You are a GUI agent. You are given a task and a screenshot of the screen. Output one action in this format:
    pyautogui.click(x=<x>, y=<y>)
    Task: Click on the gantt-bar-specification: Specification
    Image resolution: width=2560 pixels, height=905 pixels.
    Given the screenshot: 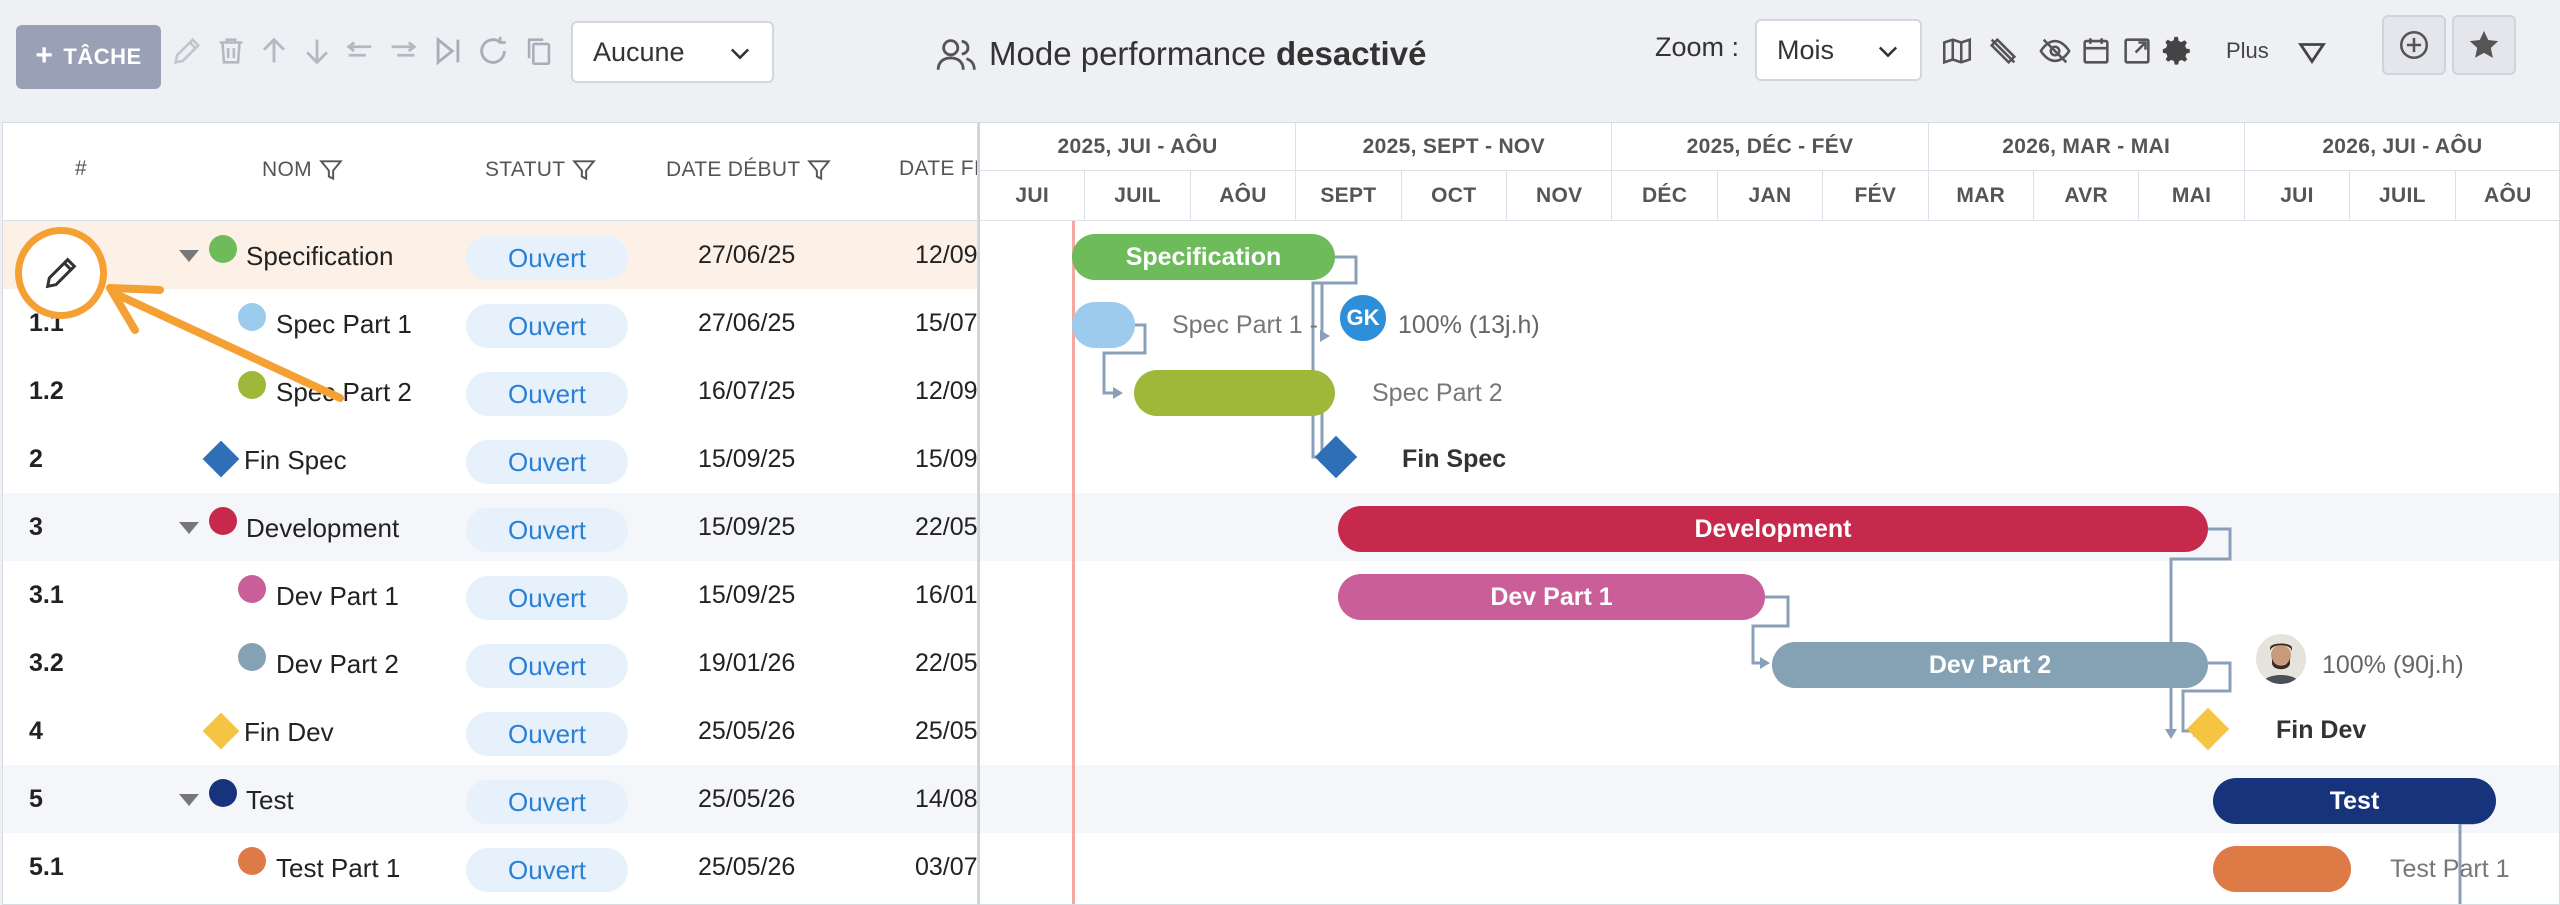 What is the action you would take?
    pyautogui.click(x=1203, y=257)
    